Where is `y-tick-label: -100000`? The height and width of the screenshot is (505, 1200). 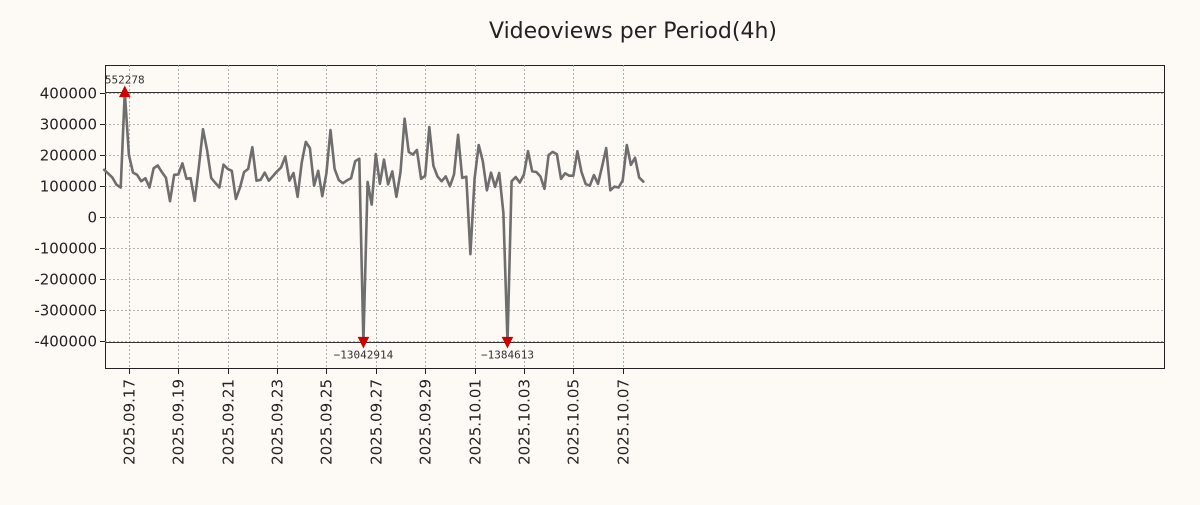 y-tick-label: -100000 is located at coordinates (65, 249).